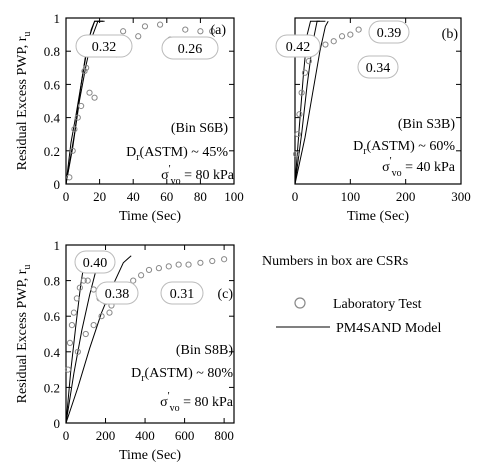 Image resolution: width=484 pixels, height=465 pixels. I want to click on panel-1-panel-label: (a), so click(218, 30).